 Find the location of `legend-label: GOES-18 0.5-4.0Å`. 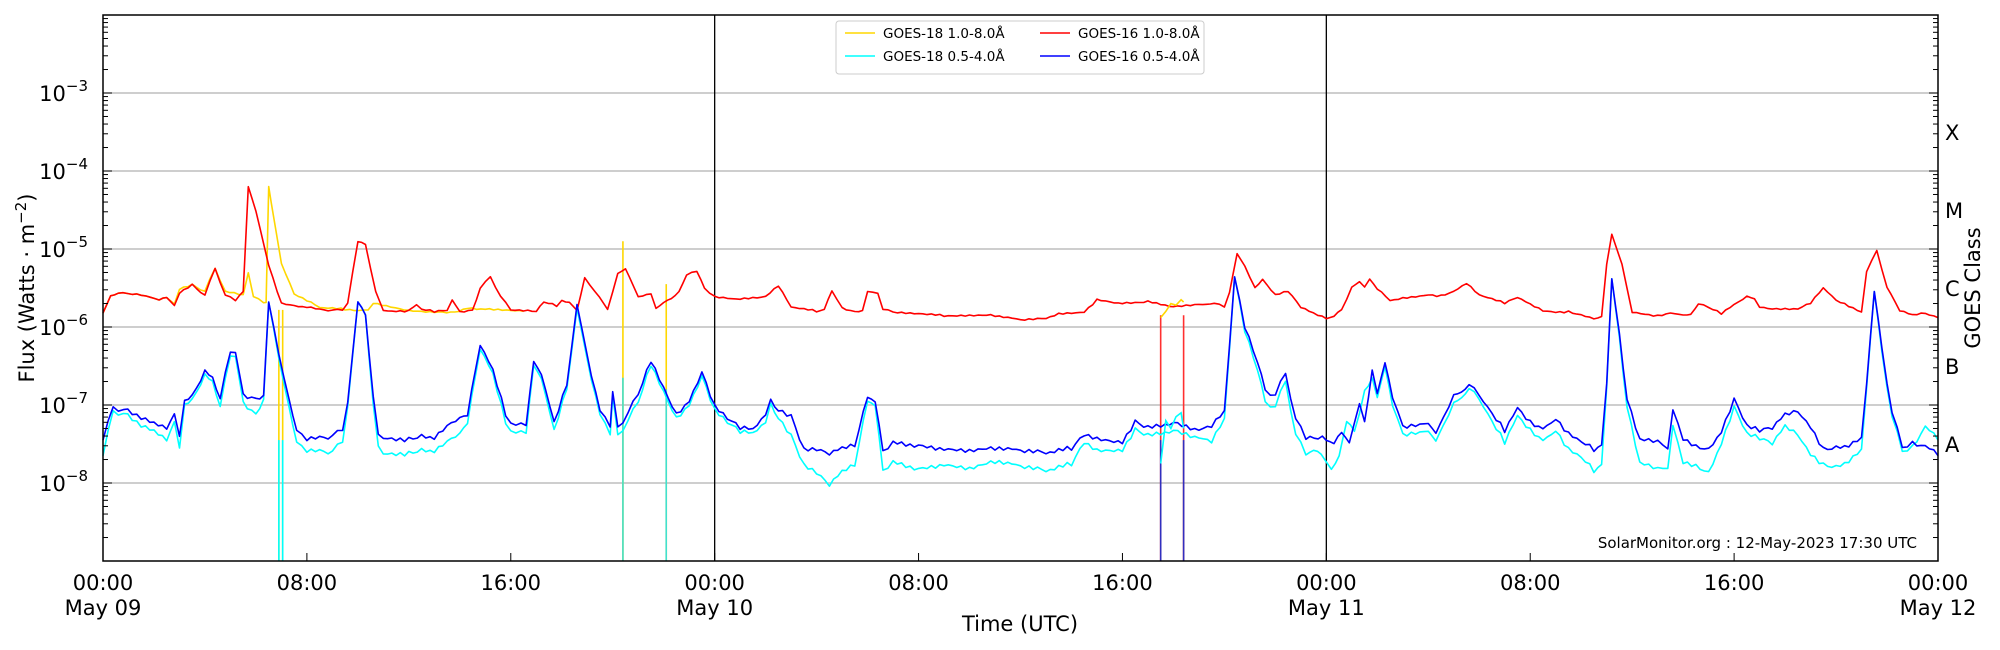

legend-label: GOES-18 0.5-4.0Å is located at coordinates (944, 56).